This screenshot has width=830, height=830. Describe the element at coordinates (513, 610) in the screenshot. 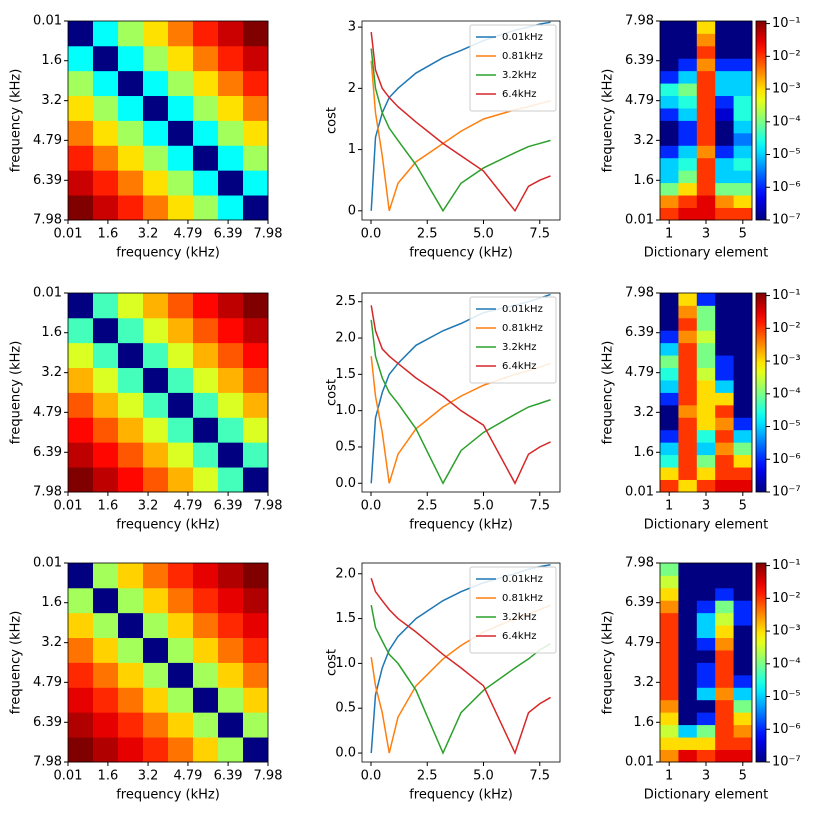

I see `legend-box` at that location.